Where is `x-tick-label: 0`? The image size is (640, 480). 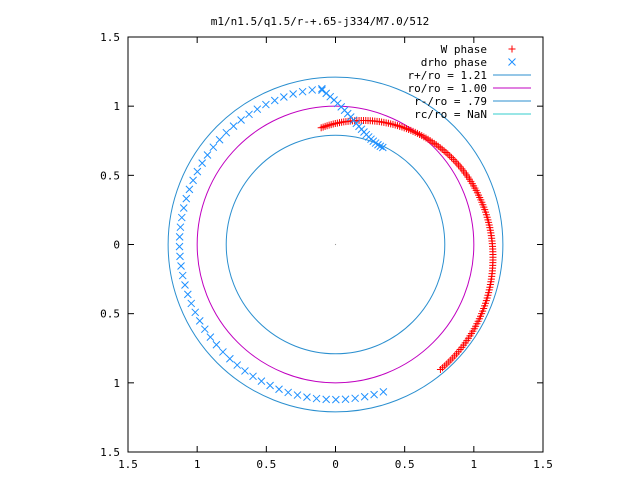 x-tick-label: 0 is located at coordinates (335, 464).